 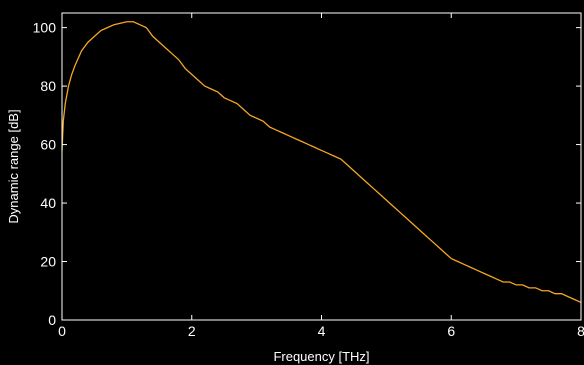 What do you see at coordinates (13, 166) in the screenshot?
I see `y-axis-label: Dynamic range [dB]` at bounding box center [13, 166].